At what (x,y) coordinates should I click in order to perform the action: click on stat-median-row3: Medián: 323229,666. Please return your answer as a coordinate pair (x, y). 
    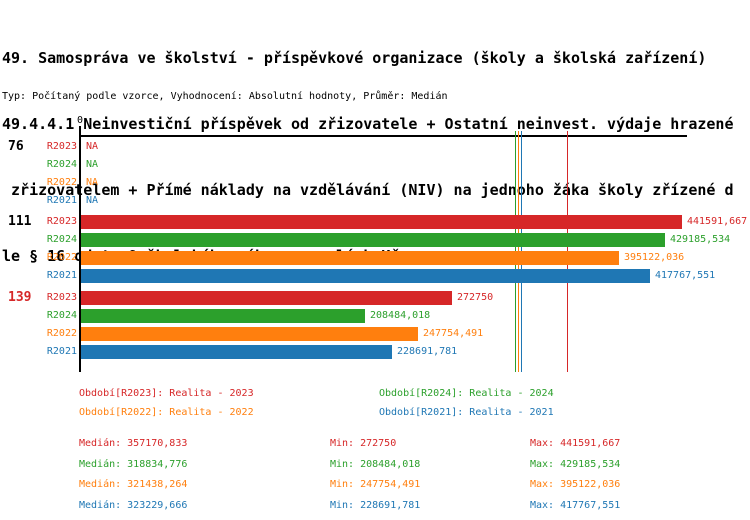
    Looking at the image, I should click on (133, 505).